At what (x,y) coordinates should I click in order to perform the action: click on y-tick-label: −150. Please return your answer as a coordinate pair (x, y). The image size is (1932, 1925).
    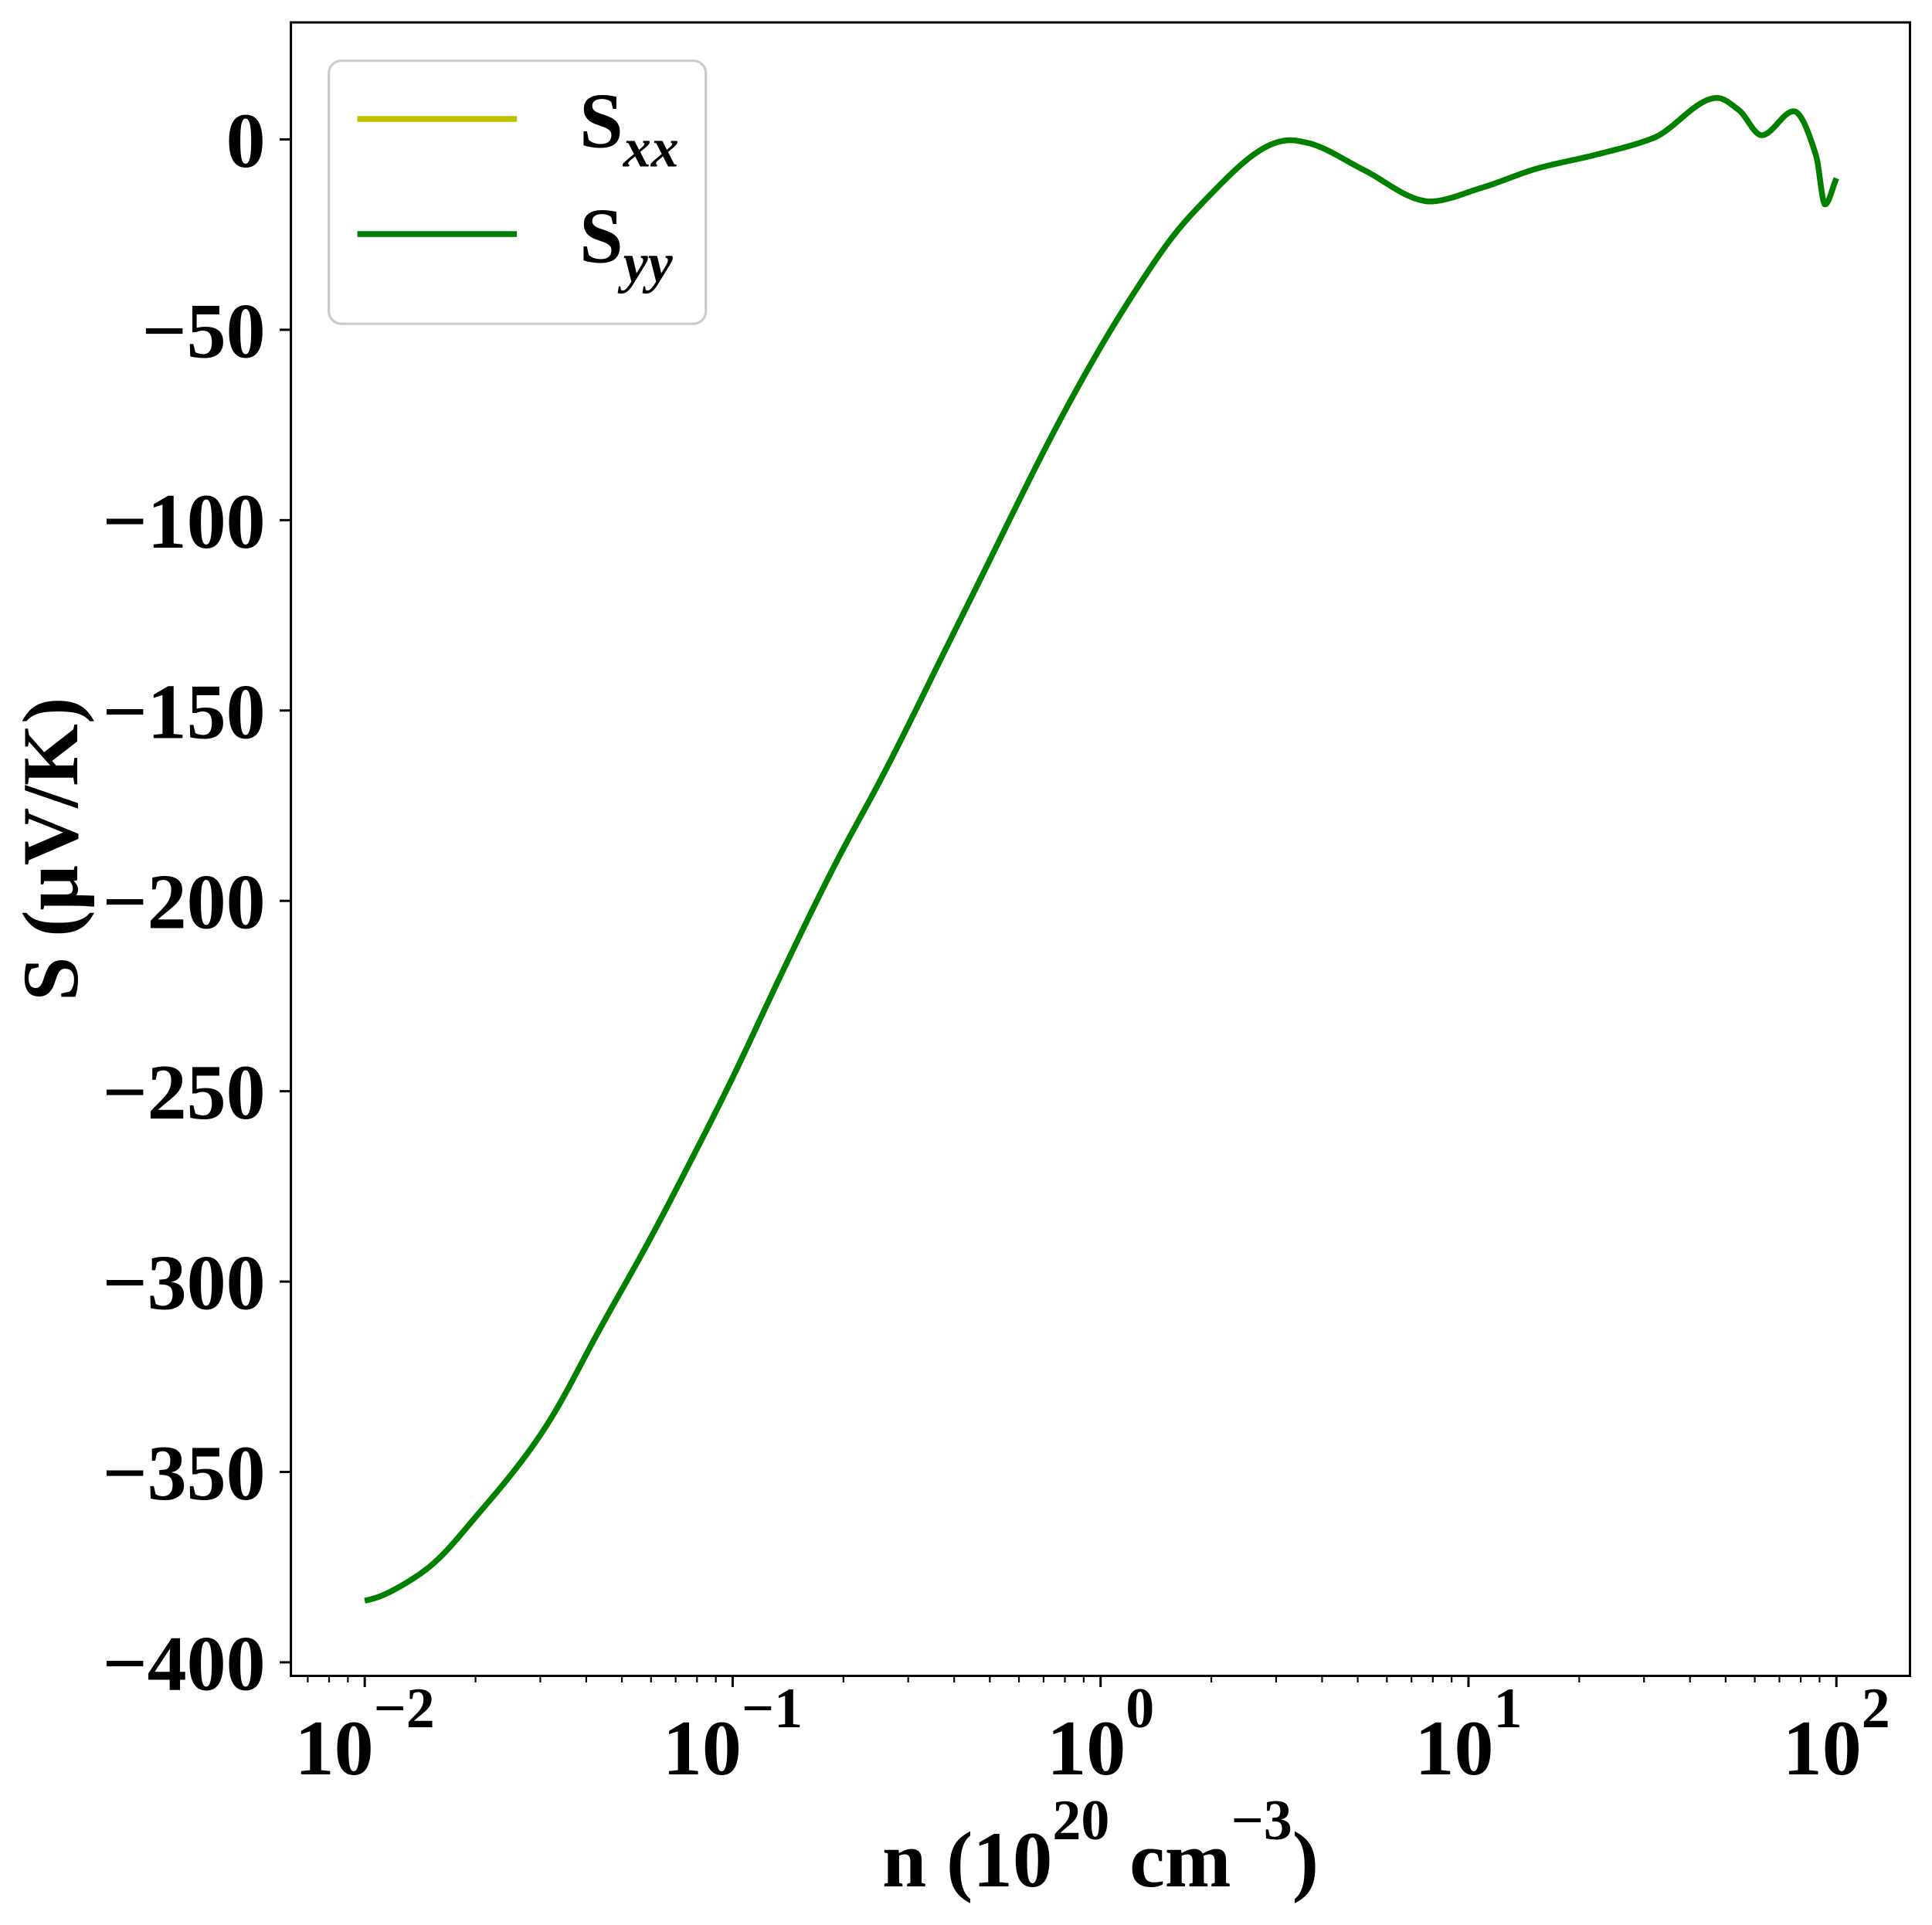
    Looking at the image, I should click on (183, 711).